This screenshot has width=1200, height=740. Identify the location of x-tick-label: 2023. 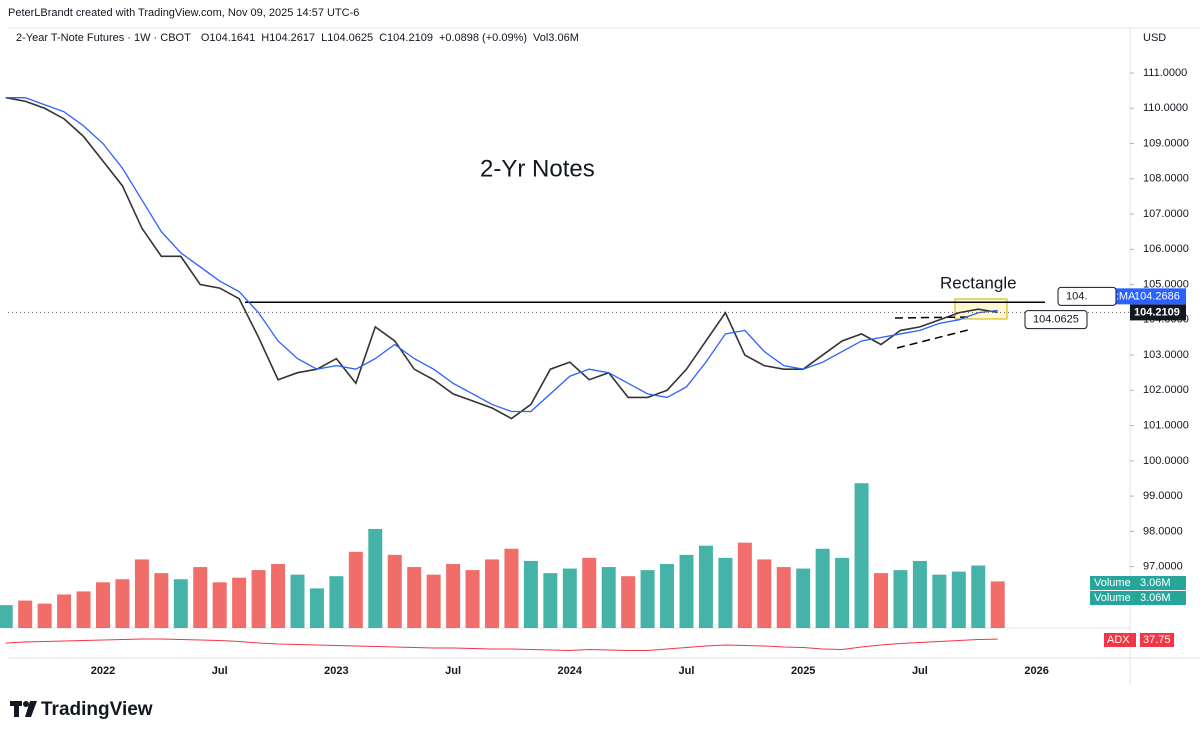
(336, 671).